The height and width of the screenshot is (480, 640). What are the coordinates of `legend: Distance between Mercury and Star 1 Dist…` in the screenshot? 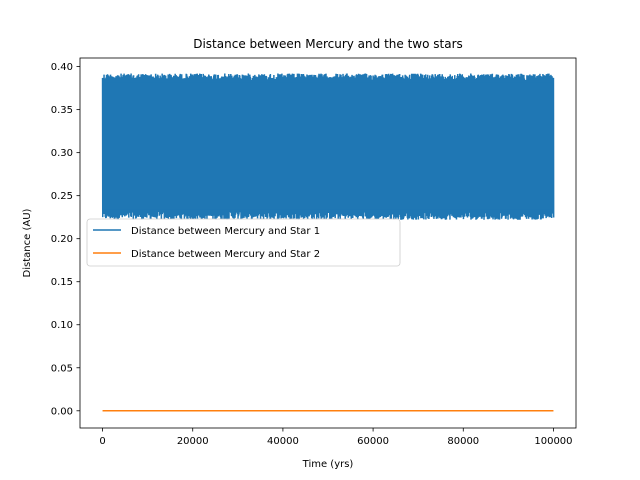 It's located at (243, 242).